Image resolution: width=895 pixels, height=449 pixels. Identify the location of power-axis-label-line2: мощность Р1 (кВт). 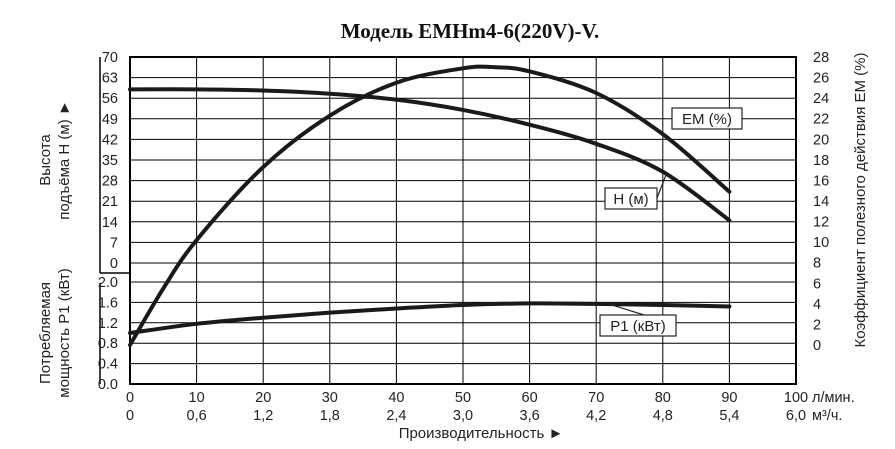
(64, 332).